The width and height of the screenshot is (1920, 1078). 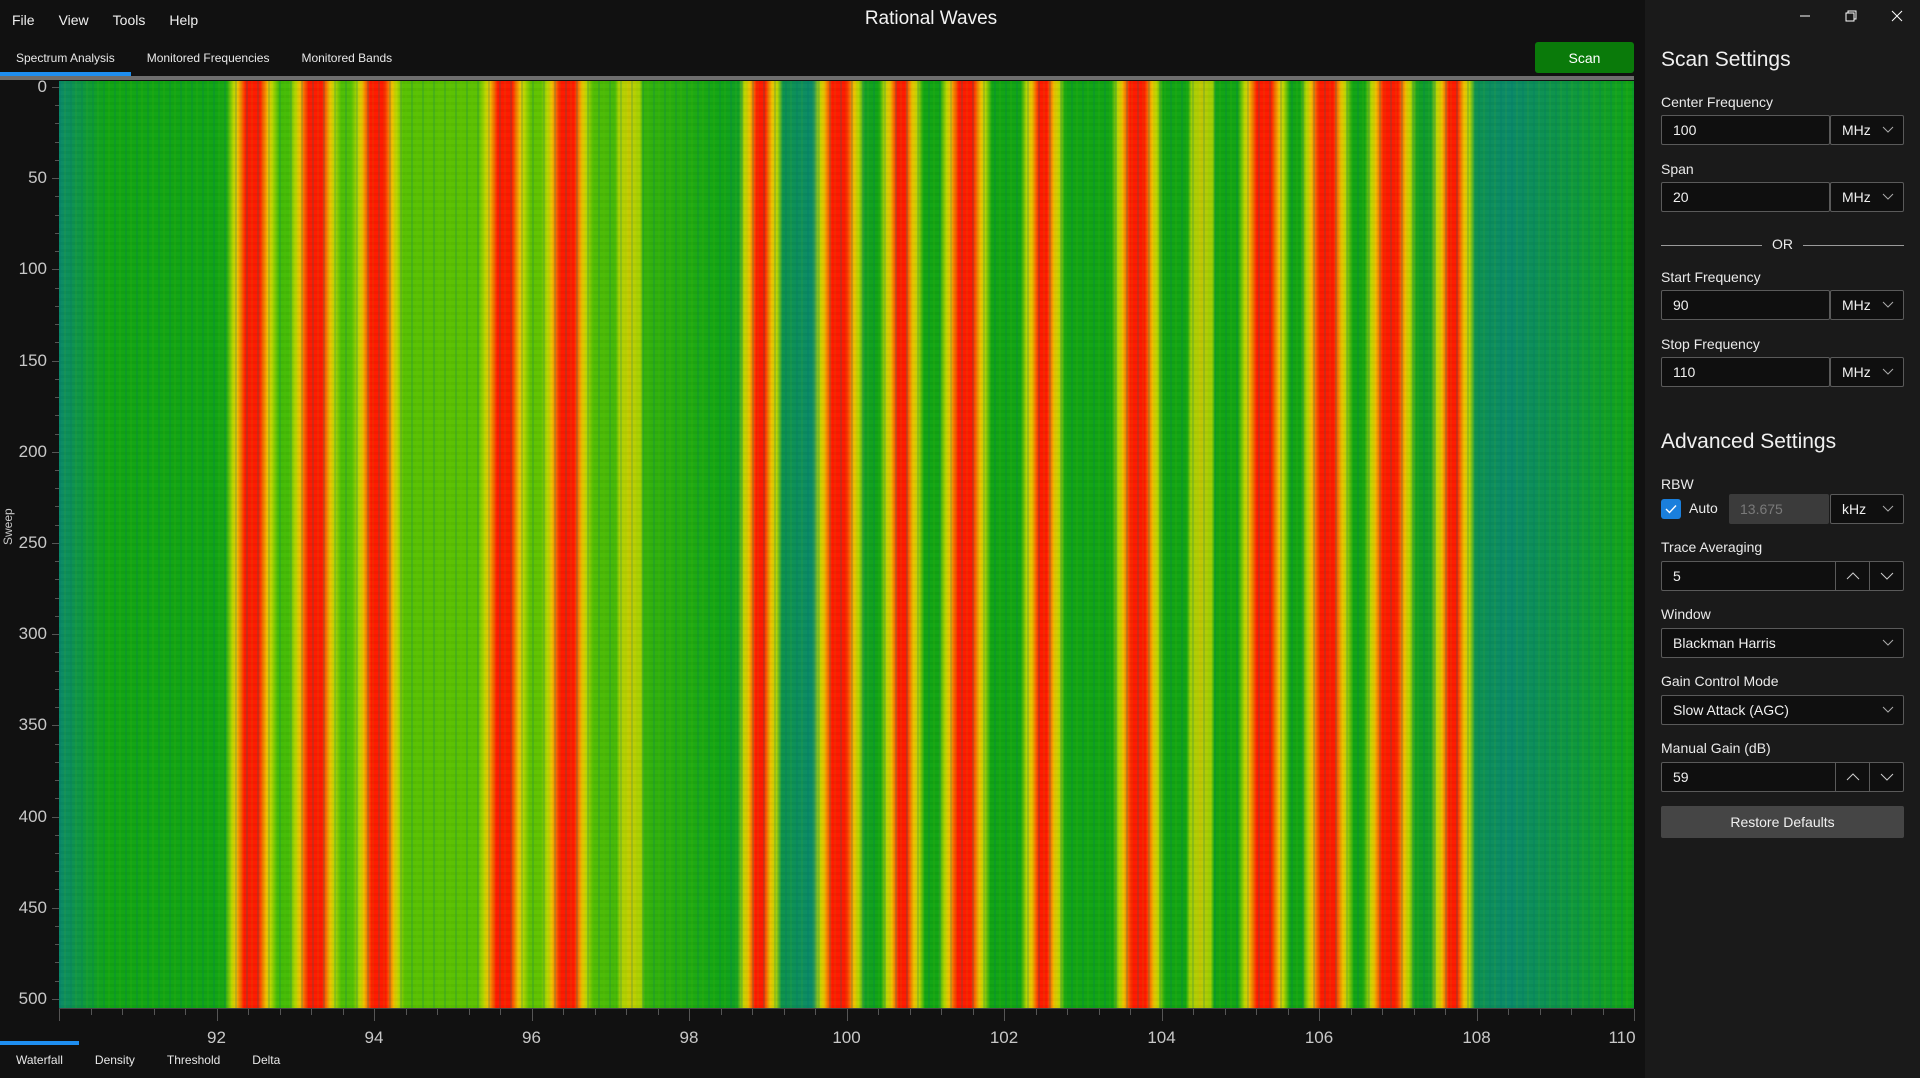 I want to click on trace-averaging-label: Trace Averaging, so click(x=1712, y=547).